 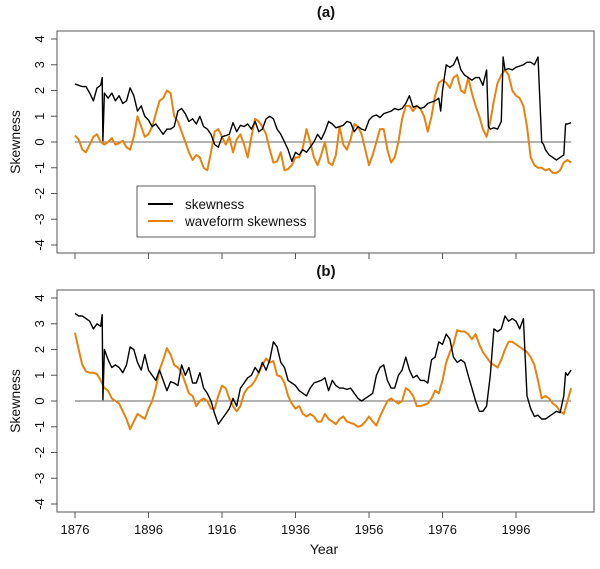 What do you see at coordinates (15, 401) in the screenshot?
I see `panel-b-y-axis-label: Skewness` at bounding box center [15, 401].